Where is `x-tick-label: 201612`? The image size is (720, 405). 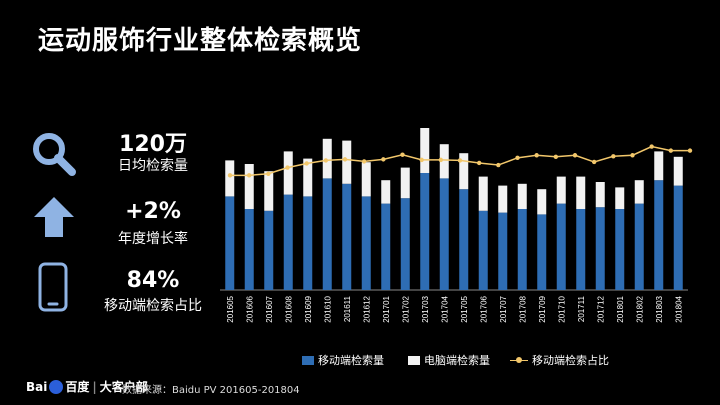 x-tick-label: 201612 is located at coordinates (366, 308).